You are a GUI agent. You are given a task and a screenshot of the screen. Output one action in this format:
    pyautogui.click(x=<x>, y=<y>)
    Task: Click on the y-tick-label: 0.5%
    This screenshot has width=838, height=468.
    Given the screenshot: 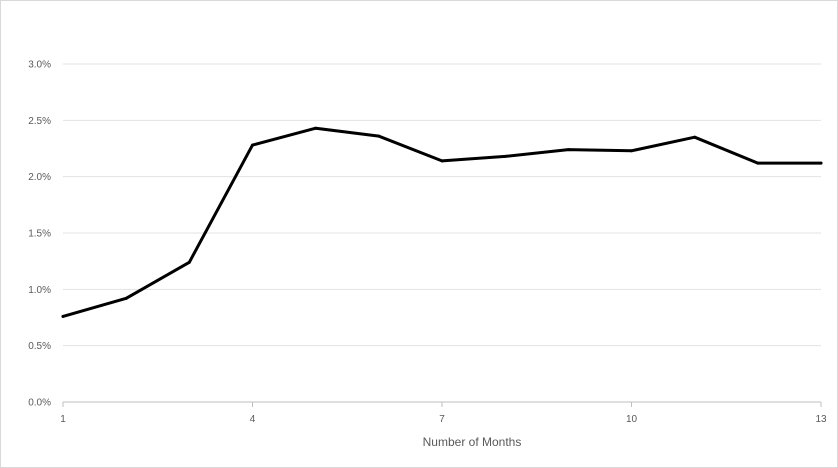 What is the action you would take?
    pyautogui.click(x=39, y=346)
    